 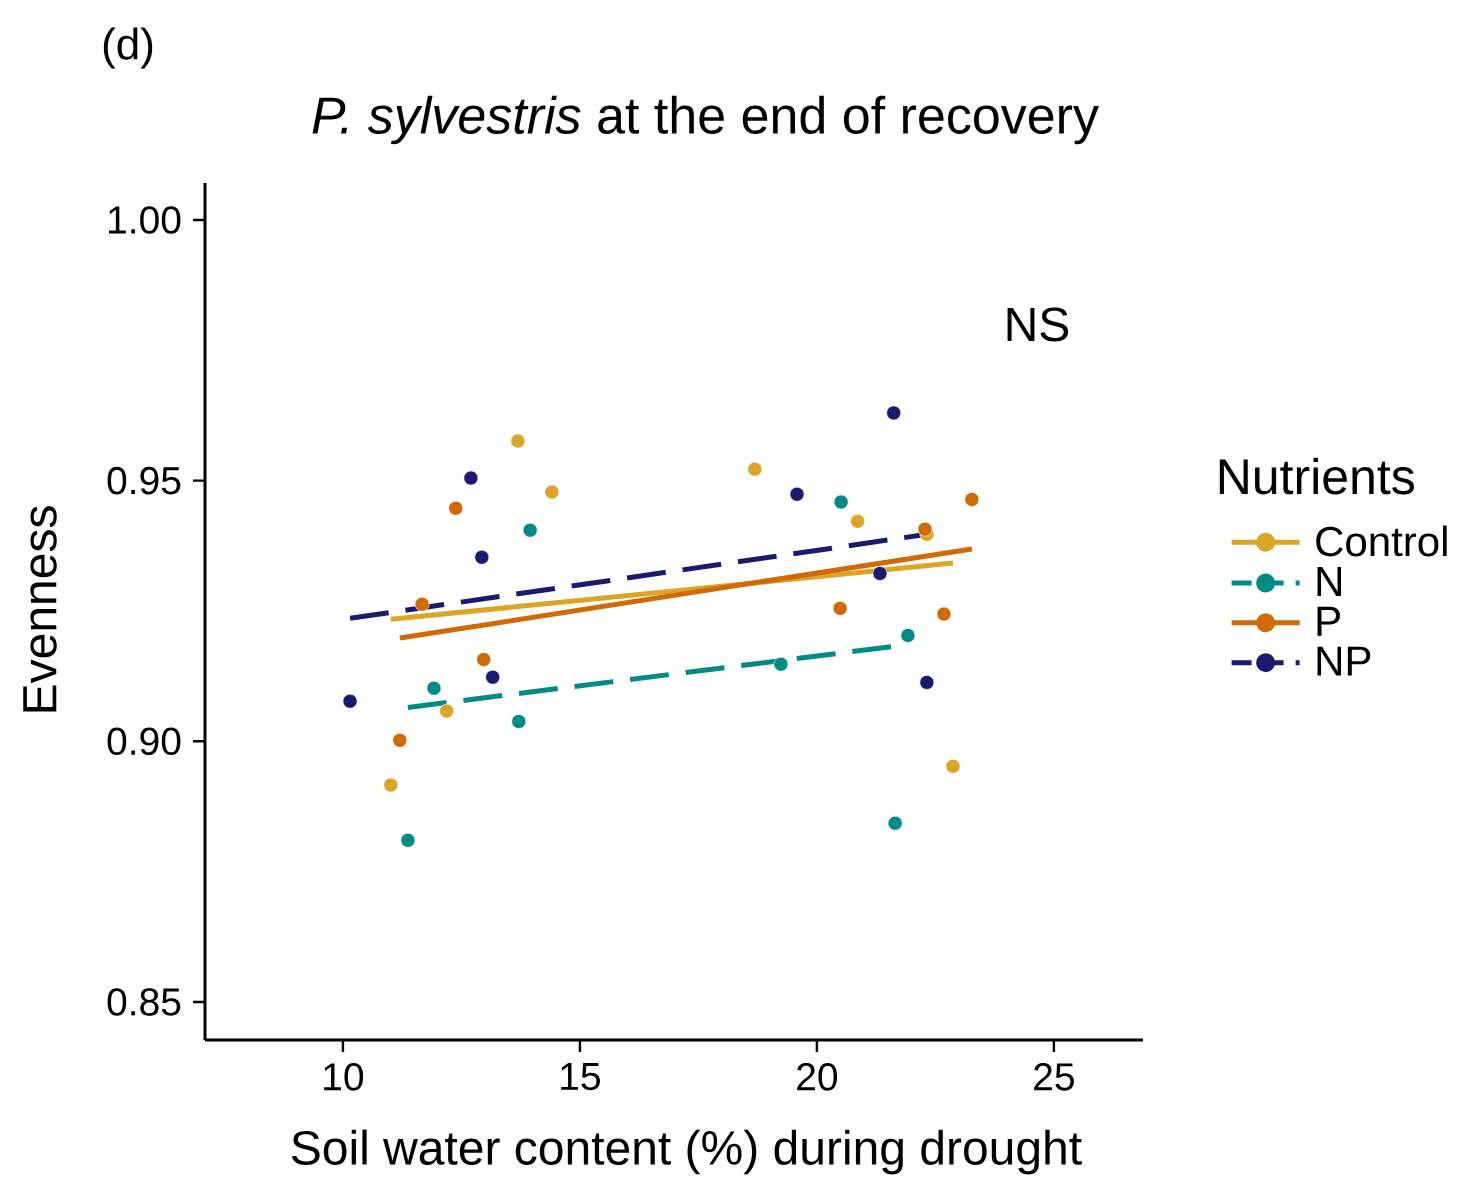 What do you see at coordinates (128, 48) in the screenshot?
I see `text: (d)` at bounding box center [128, 48].